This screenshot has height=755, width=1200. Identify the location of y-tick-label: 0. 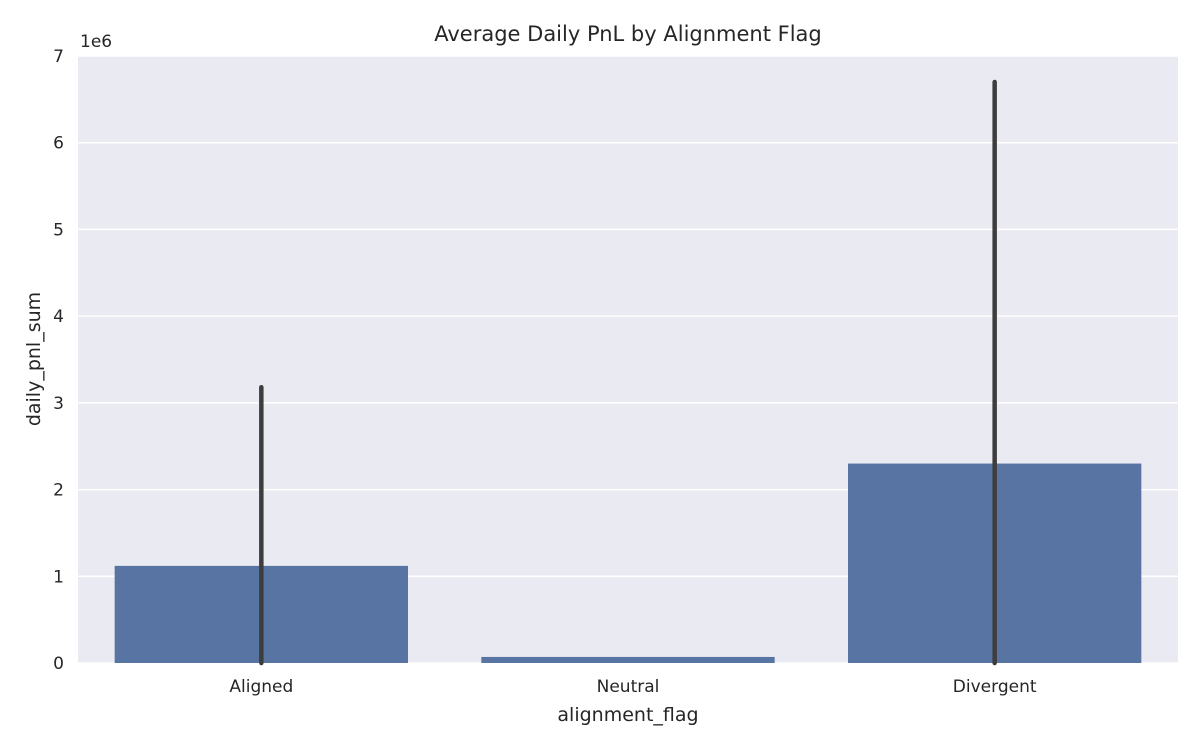
(58, 664).